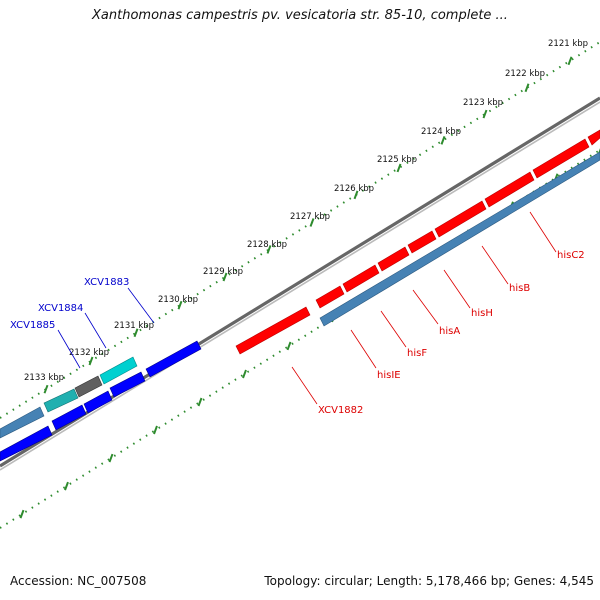 The height and width of the screenshot is (600, 600). What do you see at coordinates (571, 255) in the screenshot?
I see `label-hisc2: hisC2` at bounding box center [571, 255].